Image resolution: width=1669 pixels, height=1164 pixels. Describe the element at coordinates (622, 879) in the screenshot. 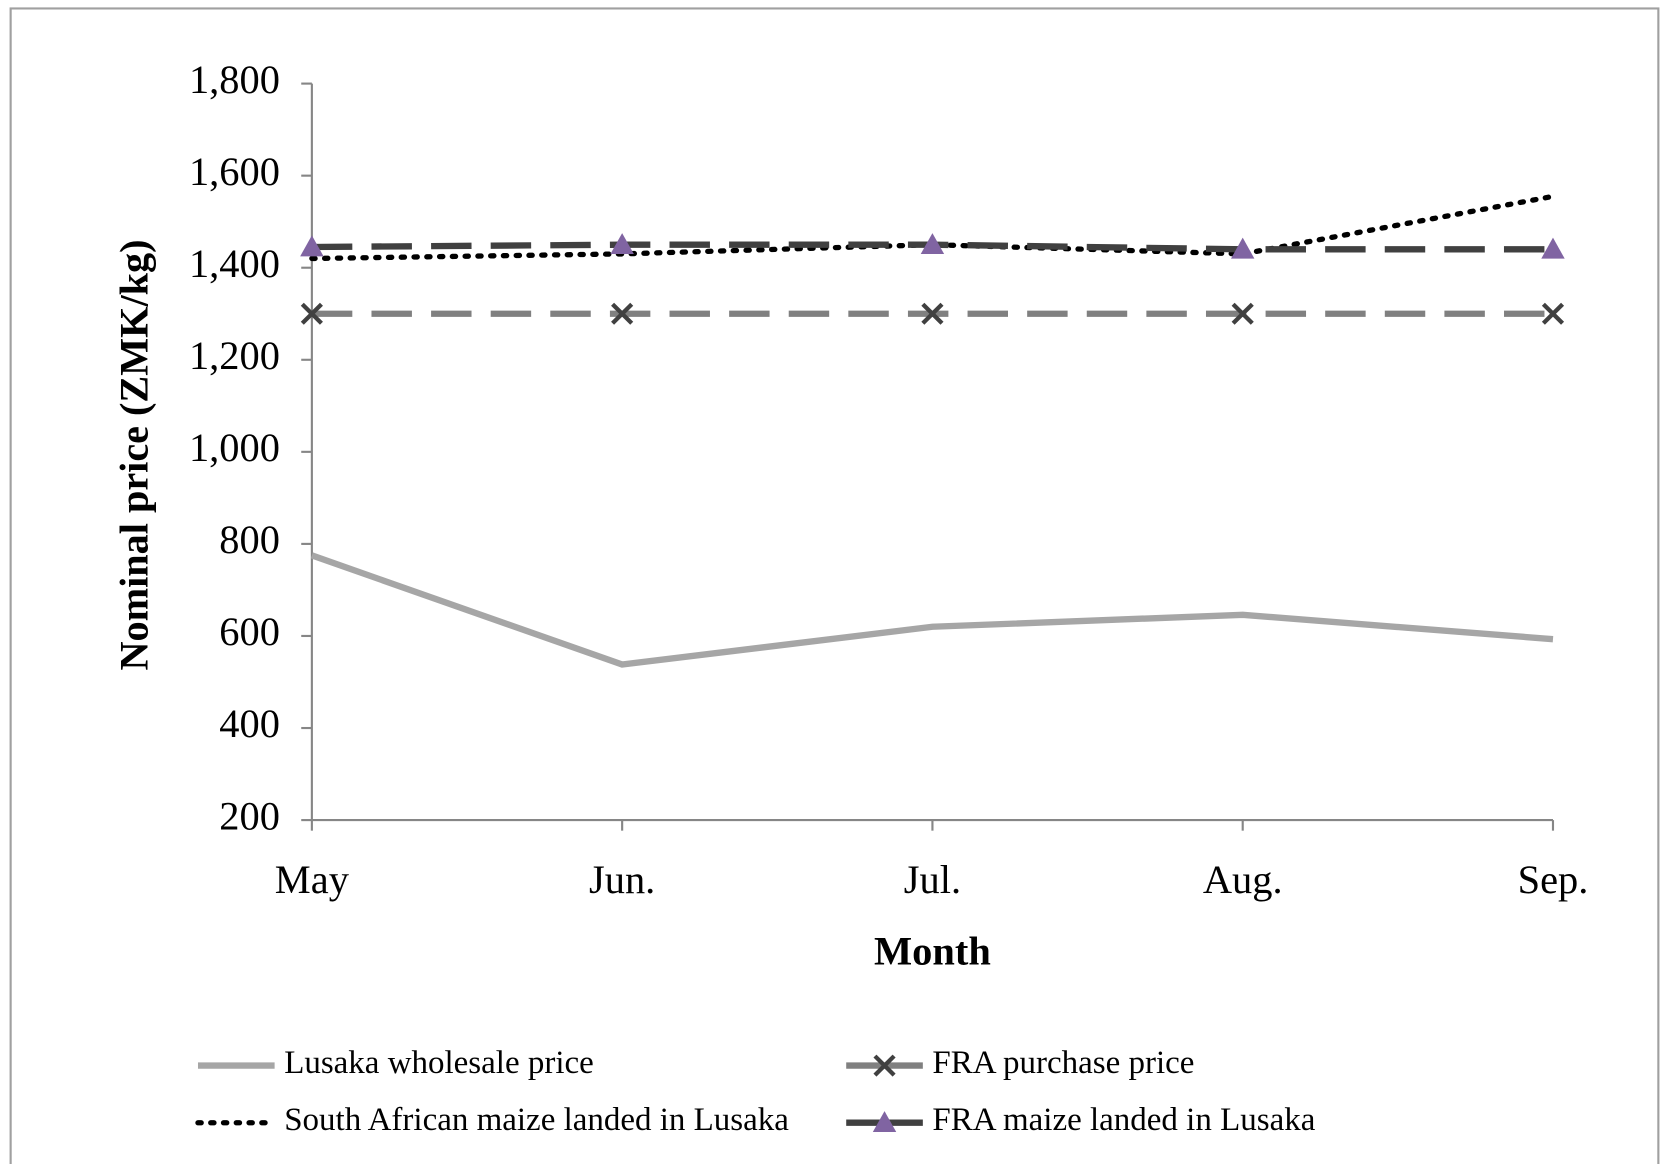

I see `x-tick-label: Jun.` at that location.